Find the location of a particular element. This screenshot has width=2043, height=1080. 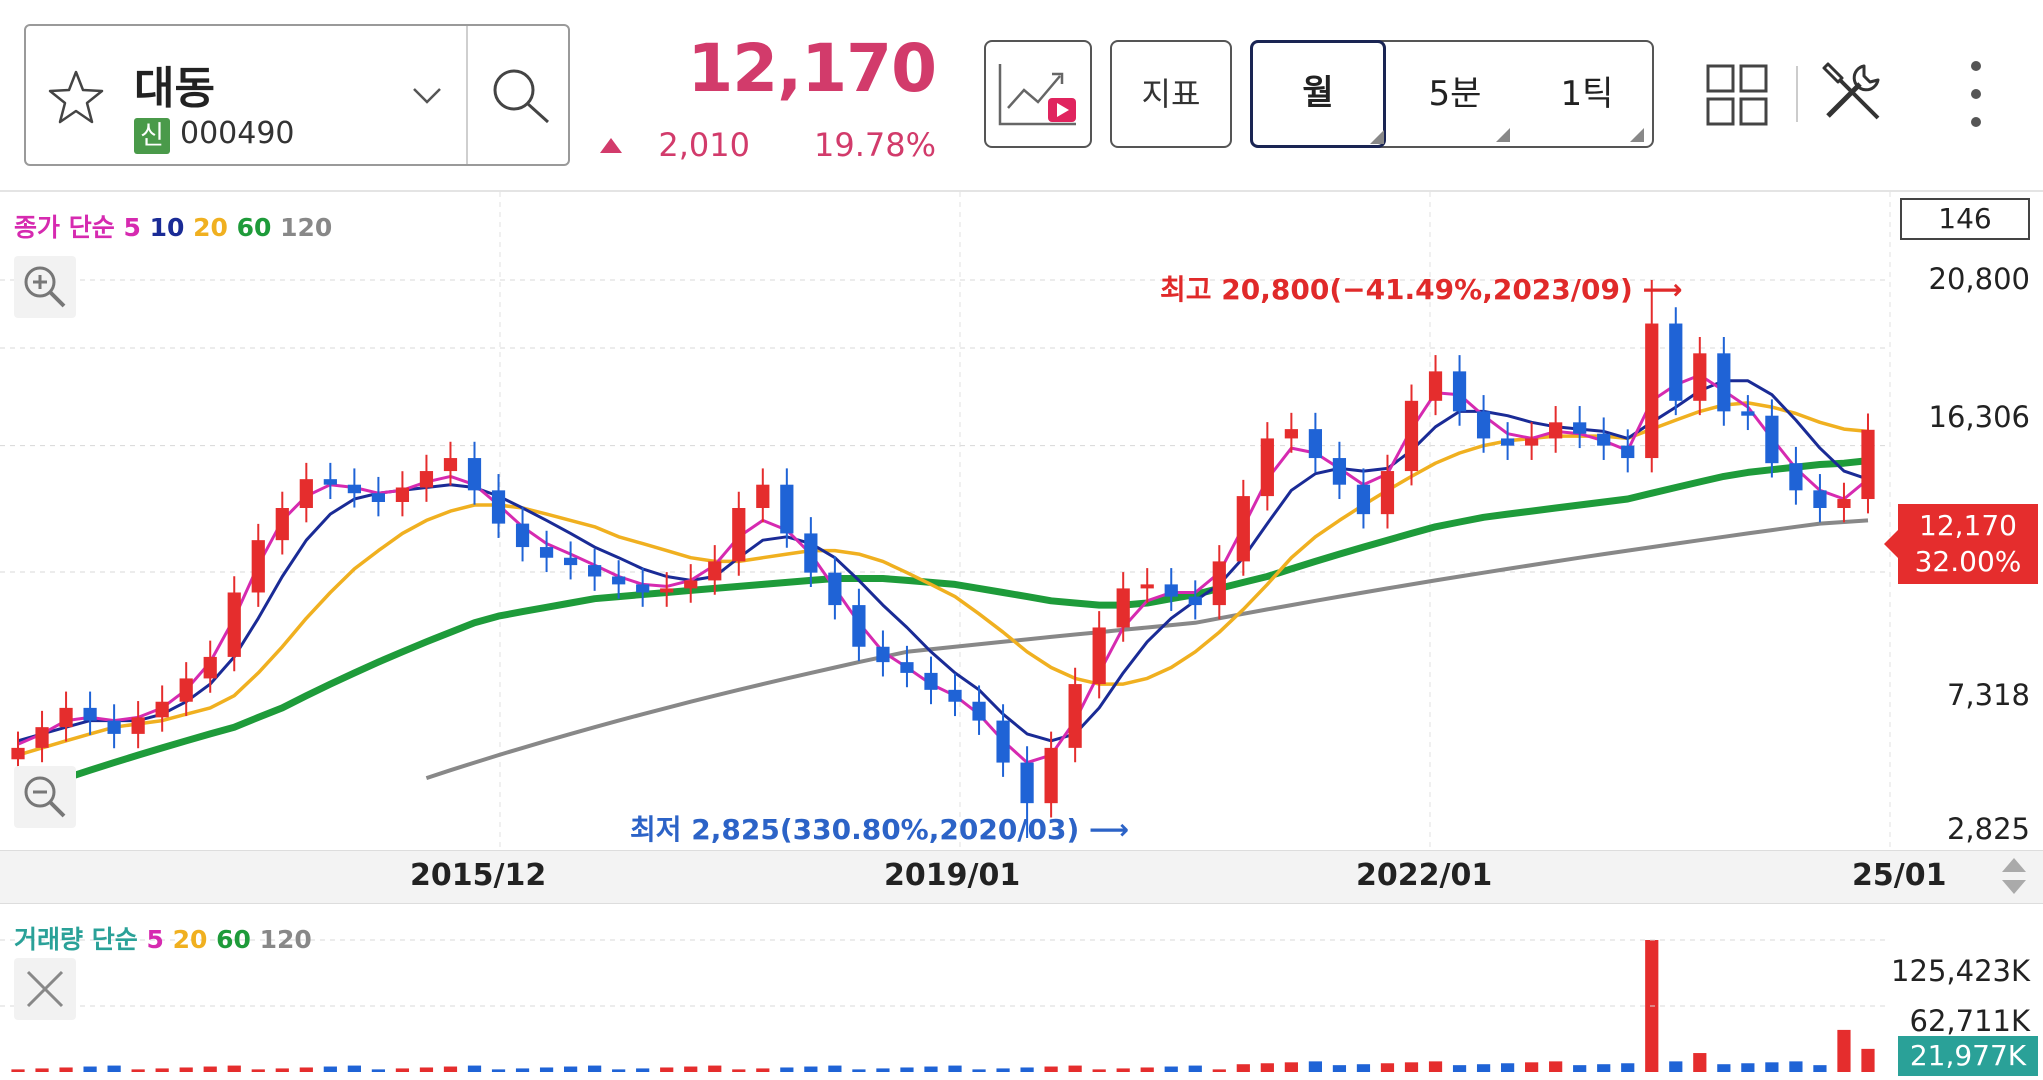

corner-mark is located at coordinates (1637, 135).